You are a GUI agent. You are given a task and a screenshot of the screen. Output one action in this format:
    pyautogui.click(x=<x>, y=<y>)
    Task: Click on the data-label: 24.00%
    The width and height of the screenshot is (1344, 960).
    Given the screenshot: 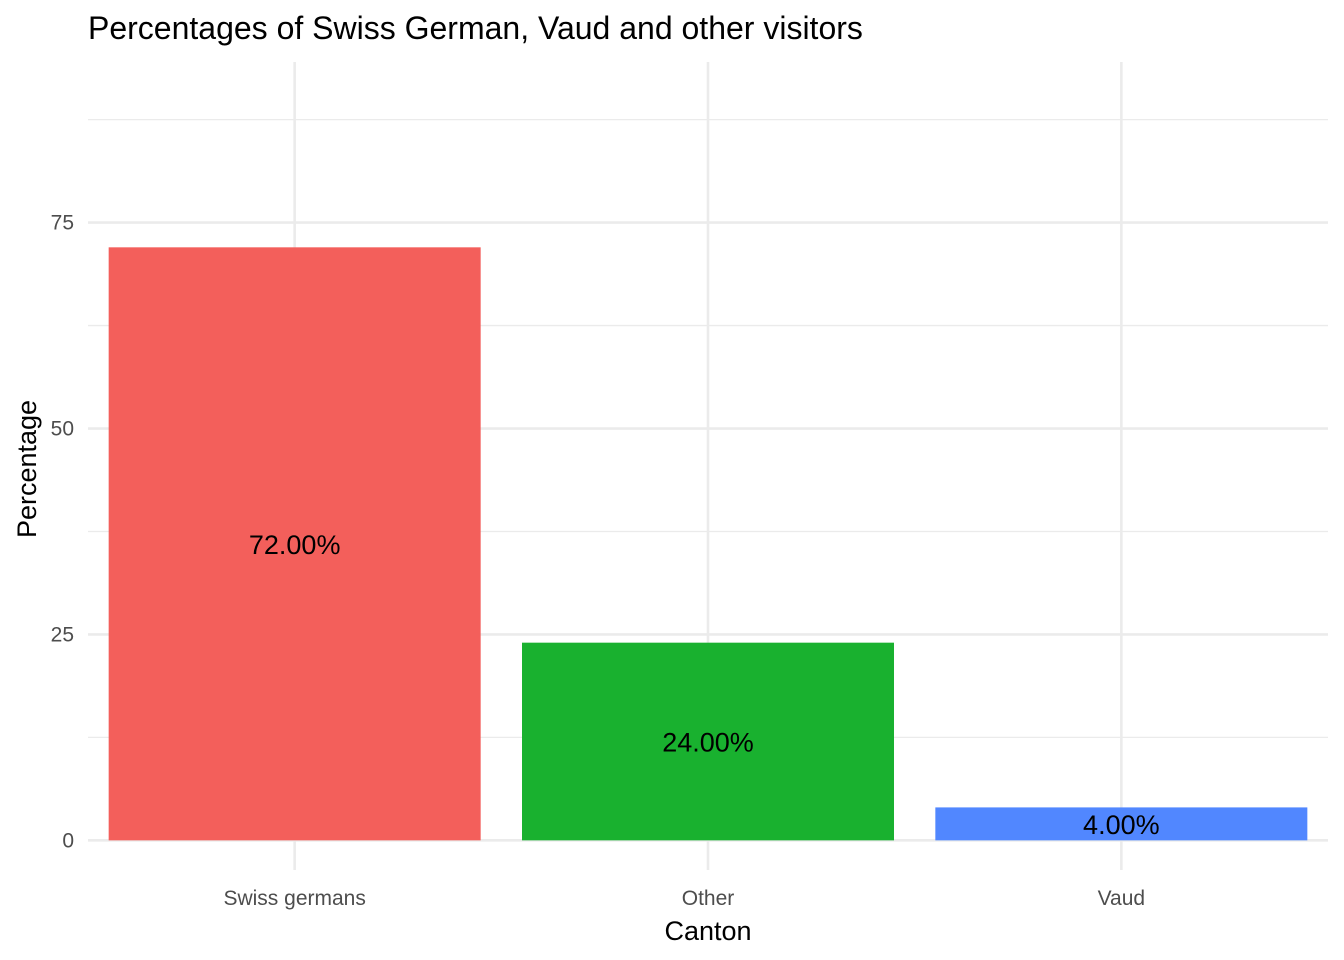 What is the action you would take?
    pyautogui.click(x=708, y=743)
    